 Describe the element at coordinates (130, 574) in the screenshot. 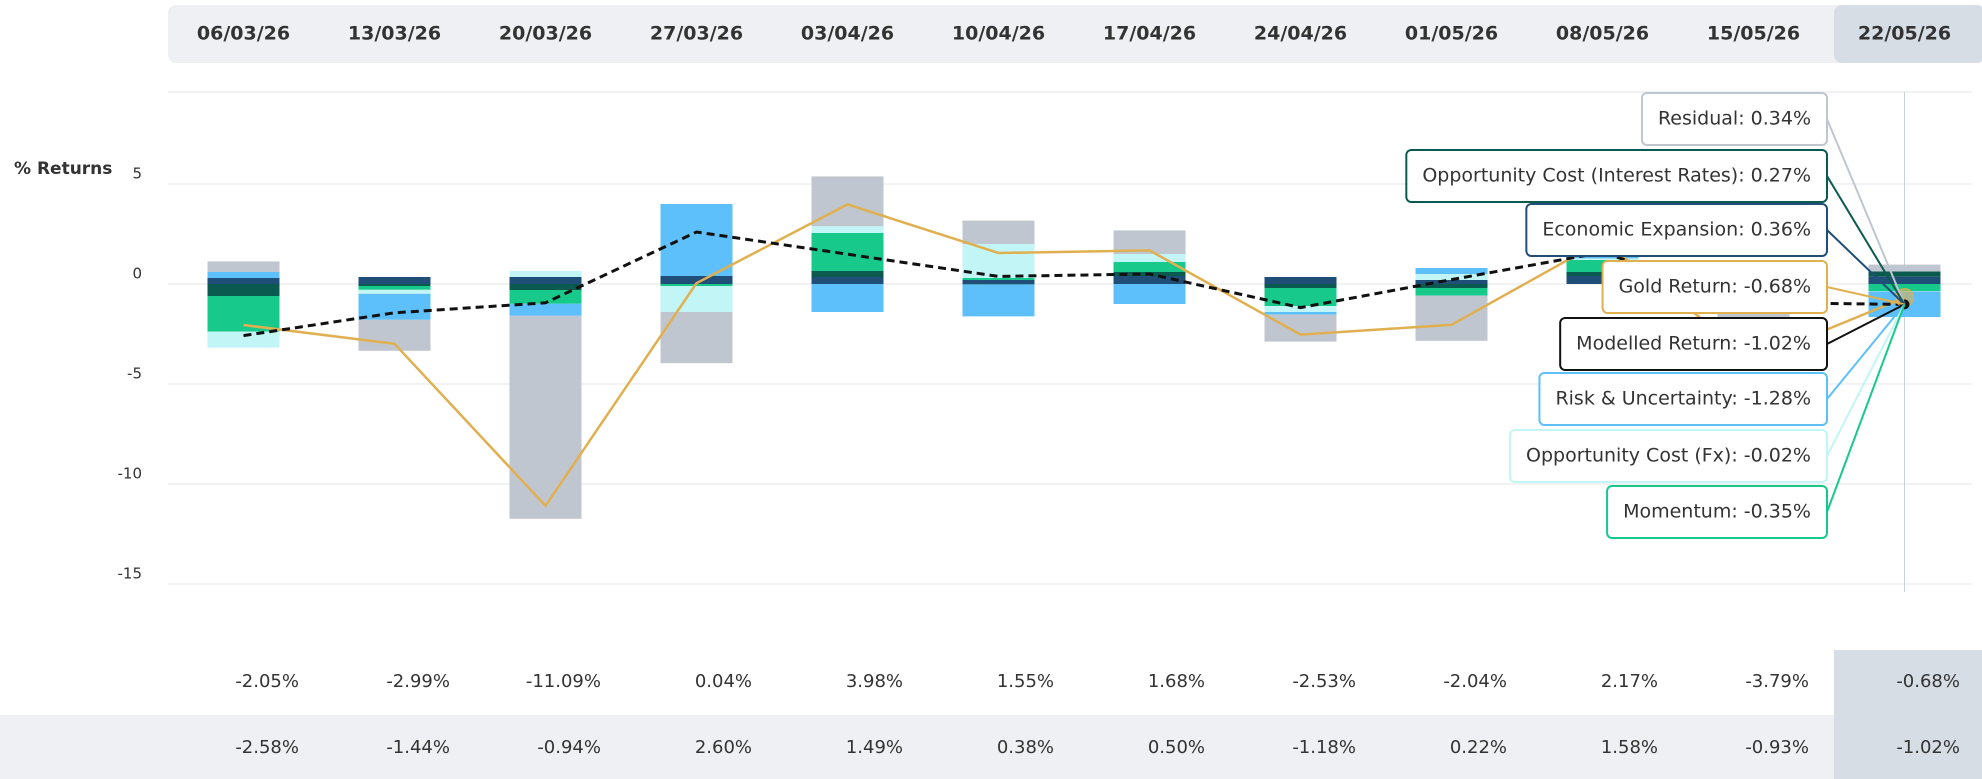

I see `y-tick-label: -15` at that location.